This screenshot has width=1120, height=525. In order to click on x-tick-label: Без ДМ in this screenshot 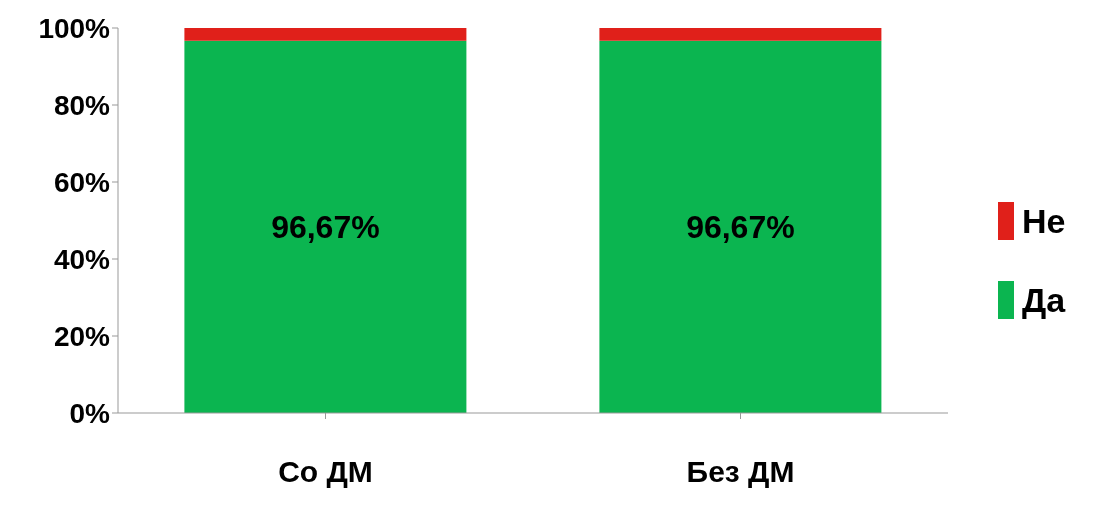, I will do `click(740, 472)`.